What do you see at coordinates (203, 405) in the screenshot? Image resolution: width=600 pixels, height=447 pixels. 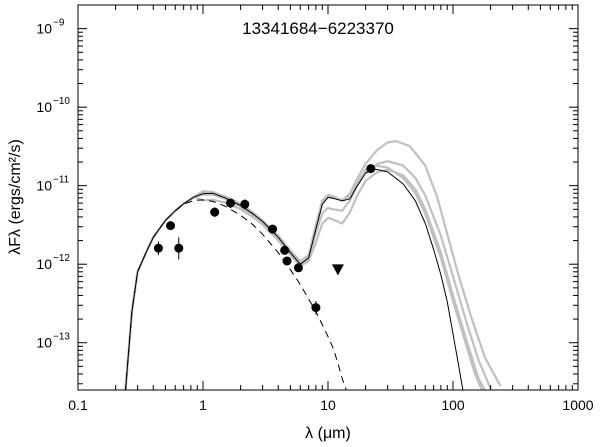 I see `x-tick-label: 1` at bounding box center [203, 405].